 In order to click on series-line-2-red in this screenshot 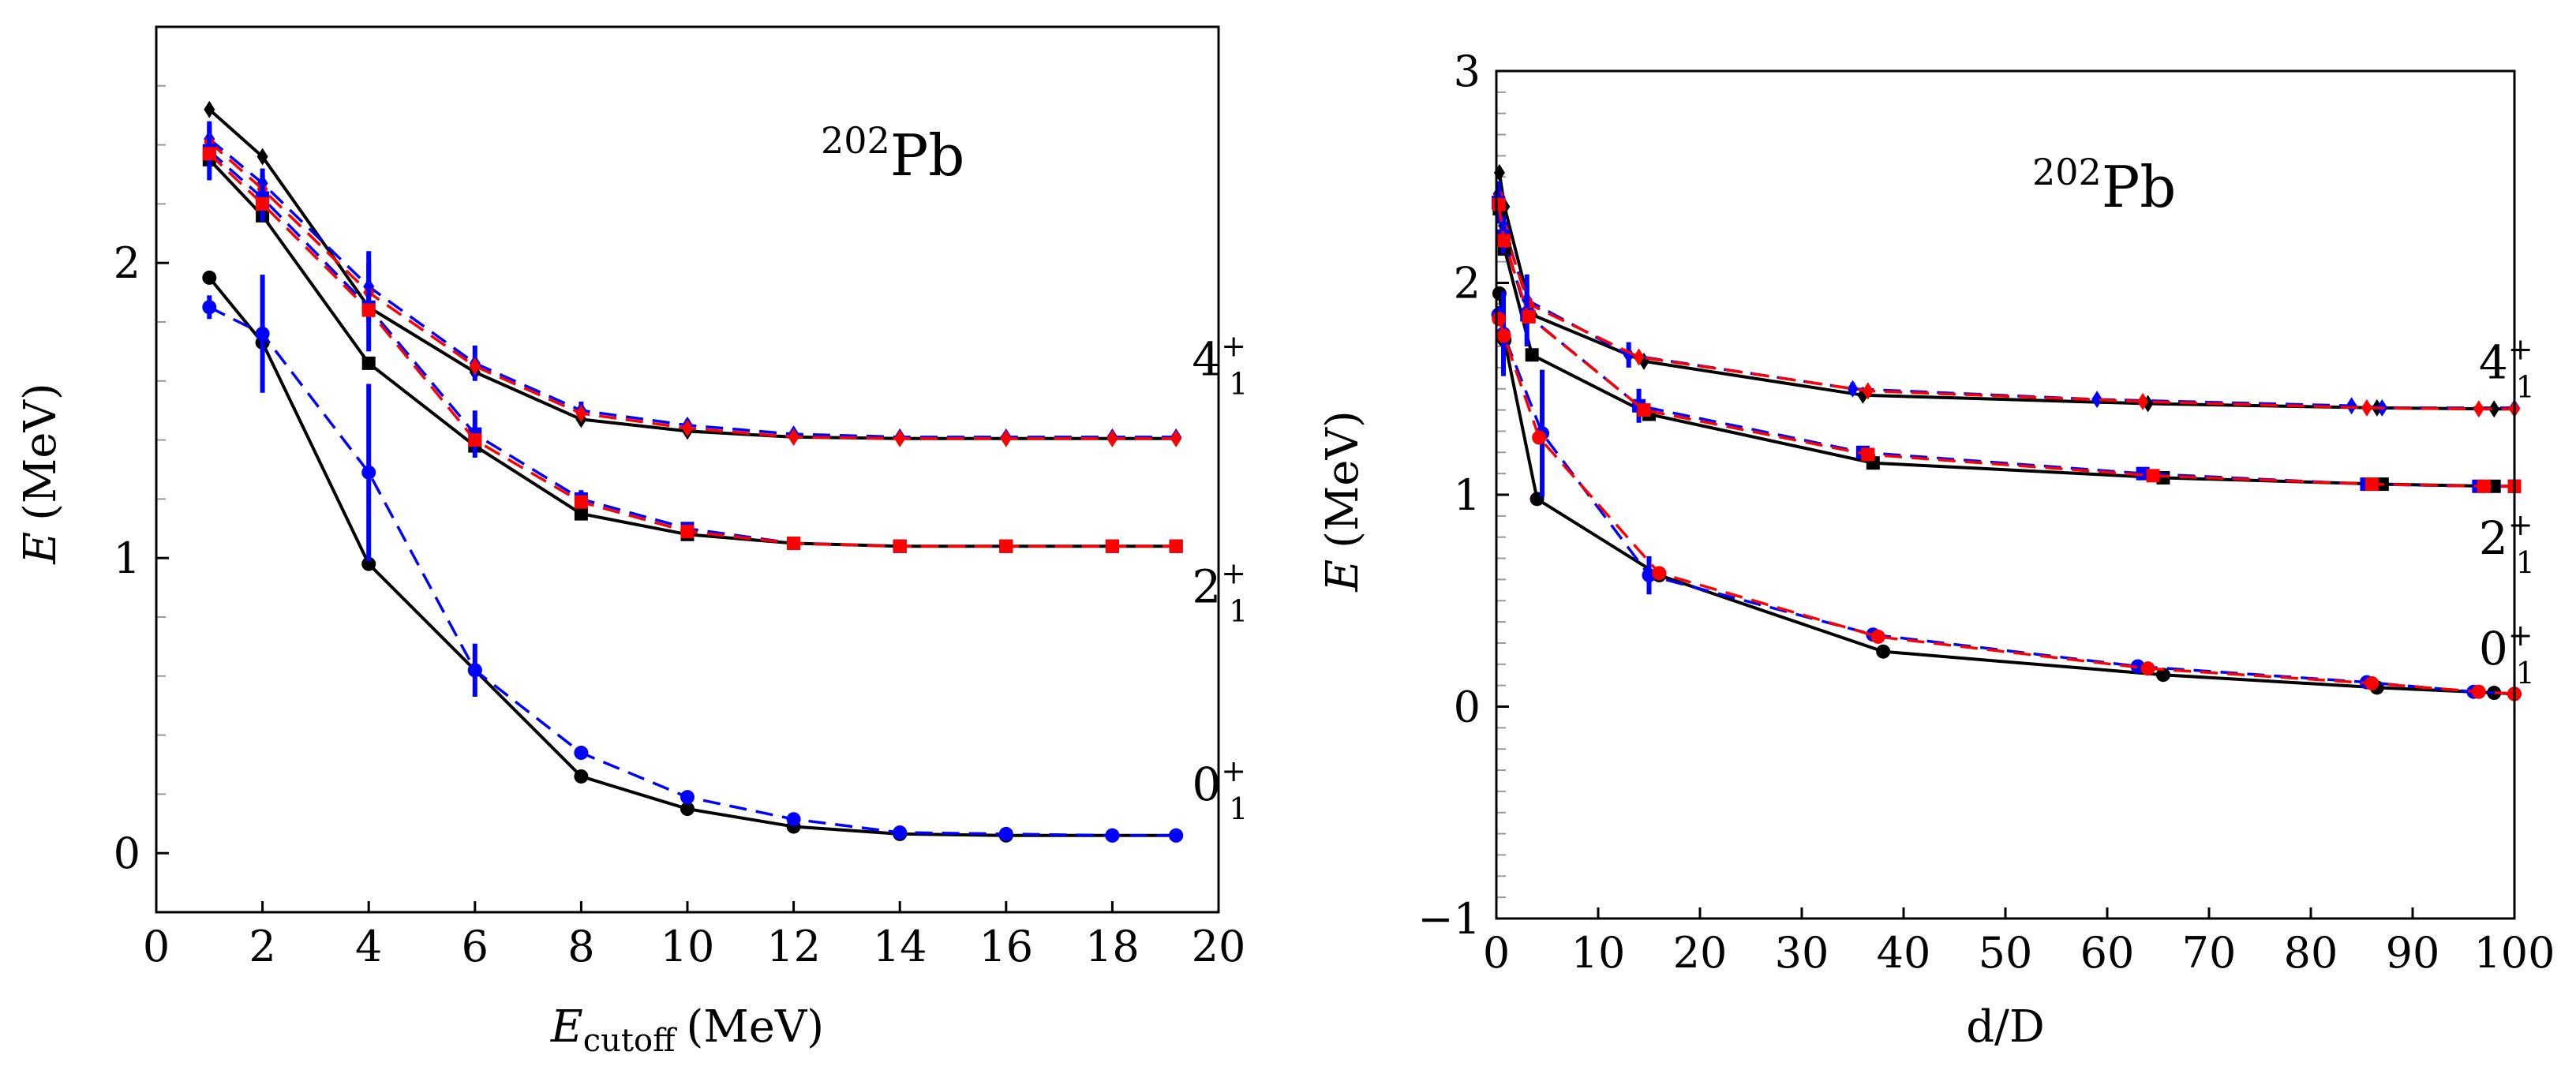, I will do `click(2005, 346)`.